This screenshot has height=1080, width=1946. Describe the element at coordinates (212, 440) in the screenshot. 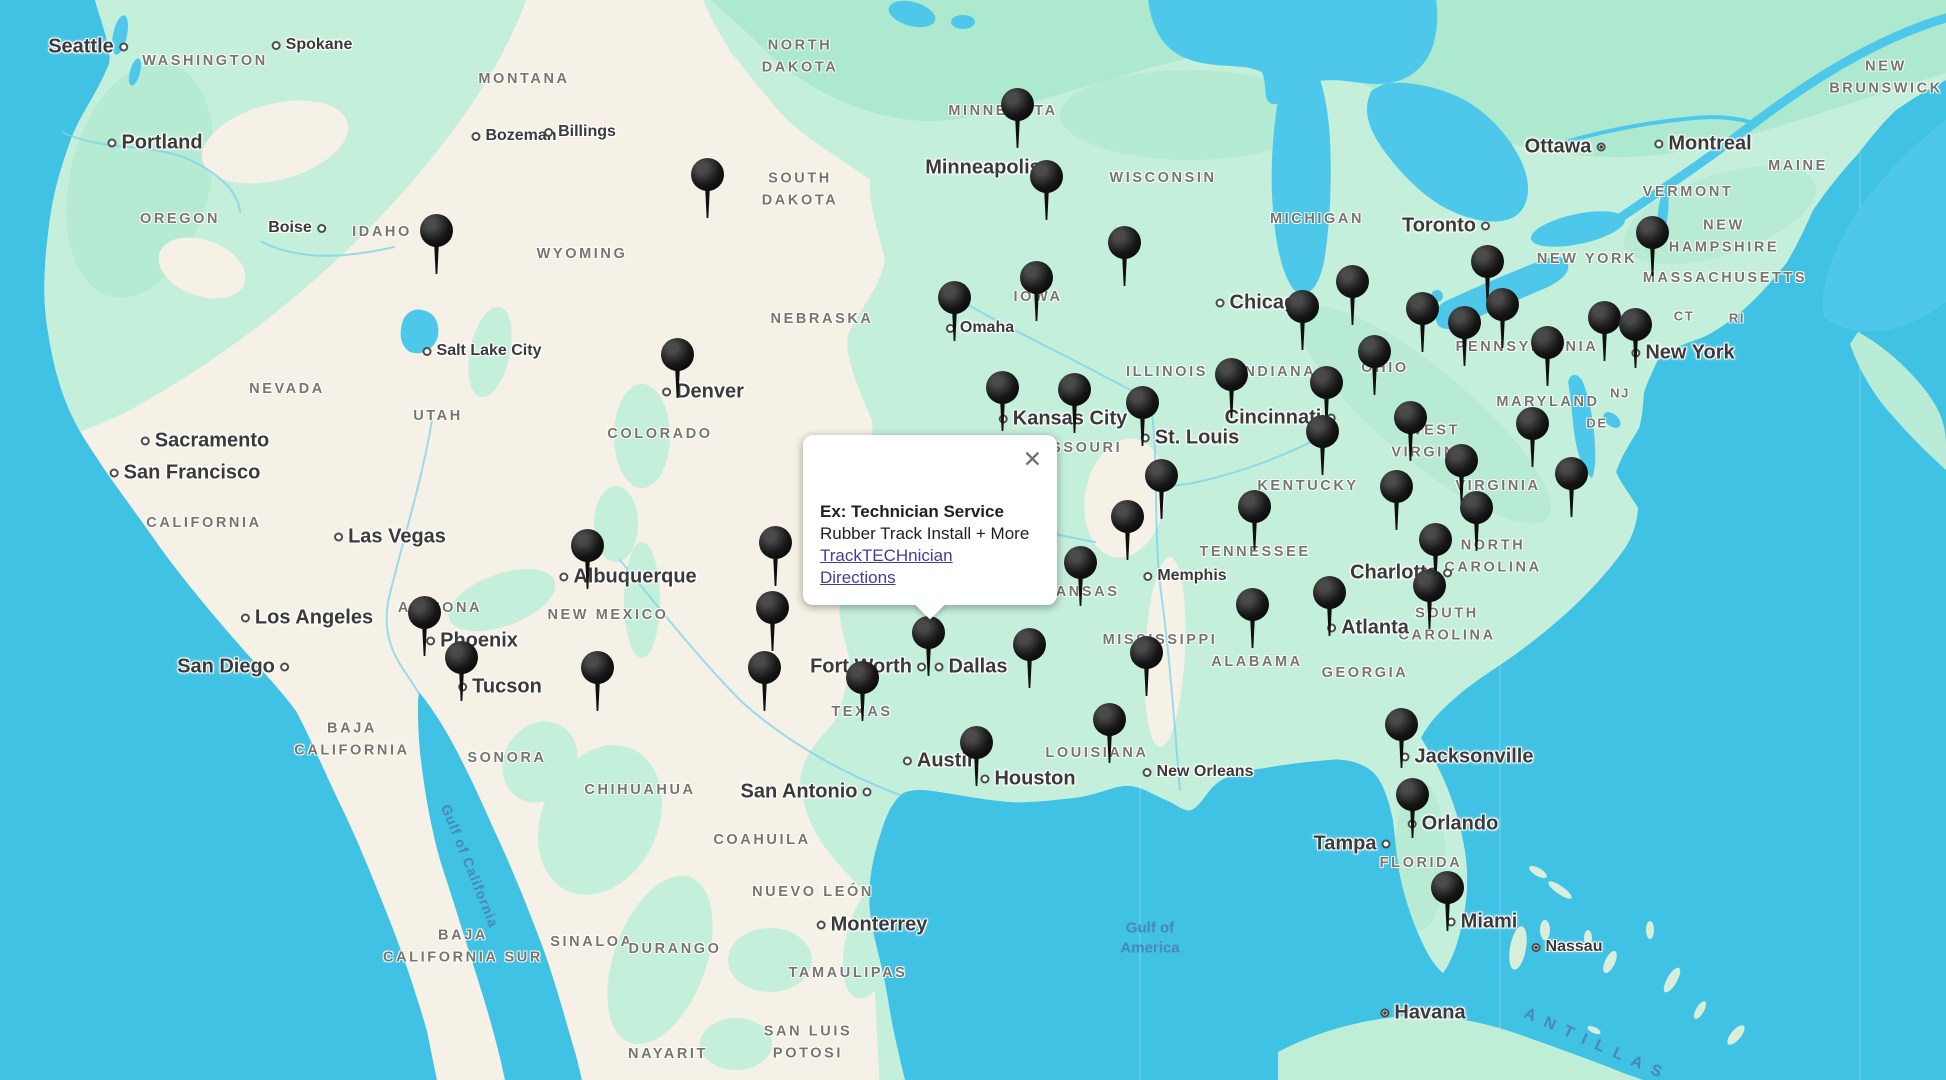

I see `city-name: Sacramento` at that location.